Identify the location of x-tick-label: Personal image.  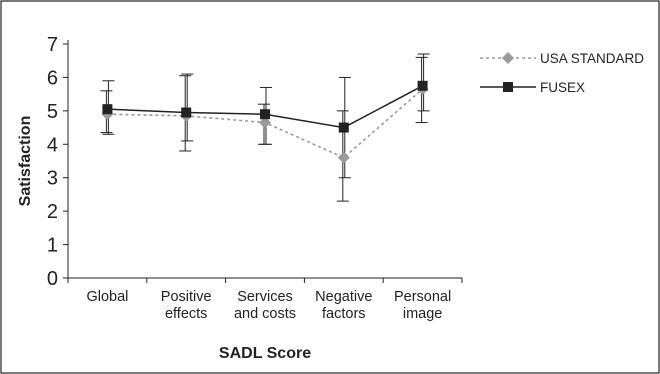
(422, 305).